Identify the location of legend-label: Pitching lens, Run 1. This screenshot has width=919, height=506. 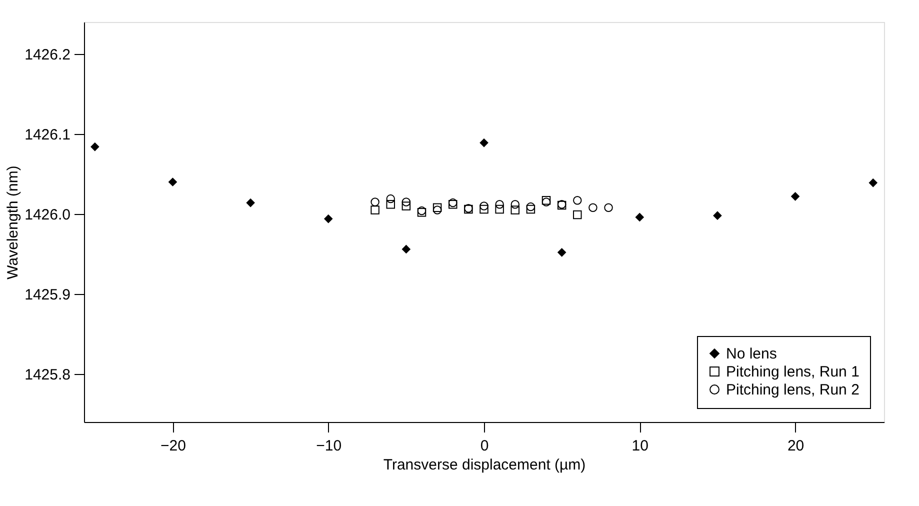
(793, 372).